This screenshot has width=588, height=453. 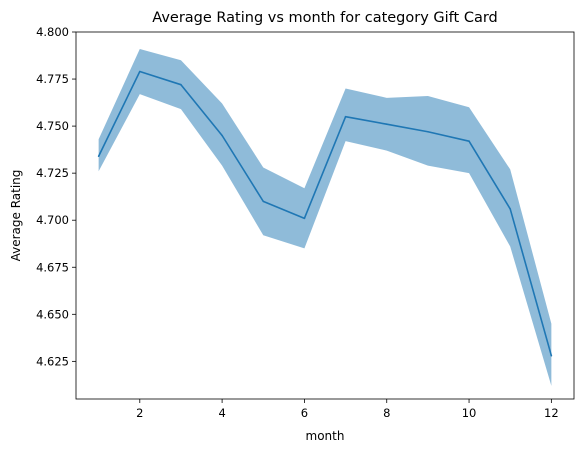 I want to click on y-tick-label: 4.725, so click(x=52, y=173).